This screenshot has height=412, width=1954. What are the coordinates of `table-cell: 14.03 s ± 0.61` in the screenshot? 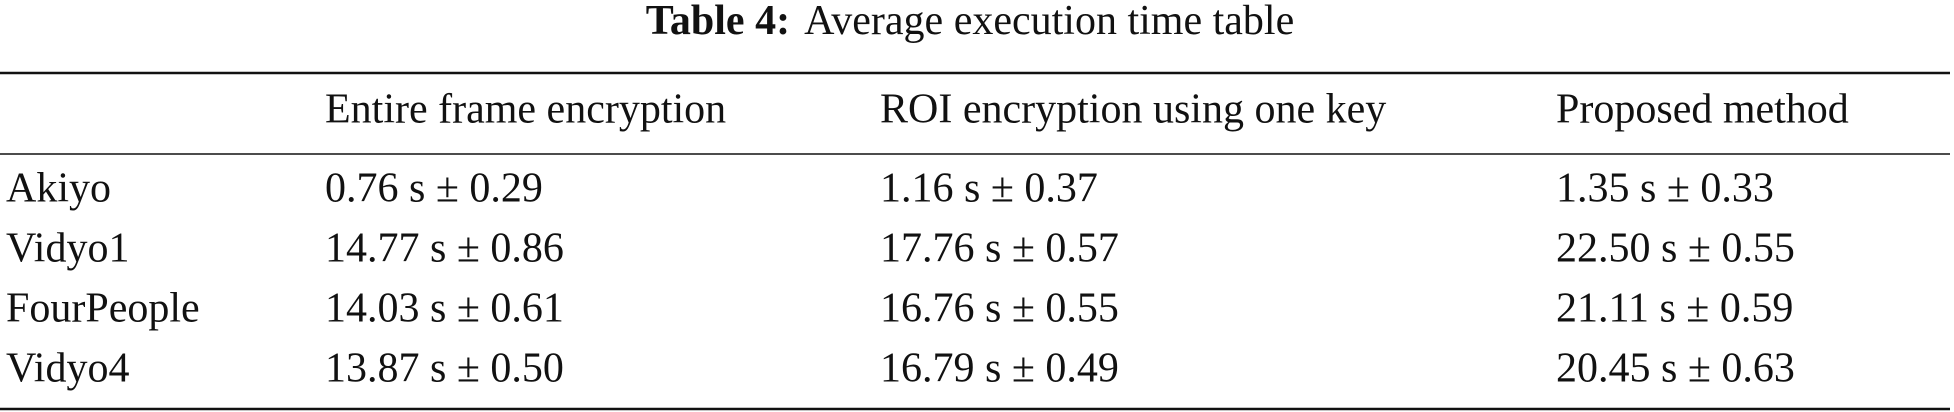 It's located at (444, 309).